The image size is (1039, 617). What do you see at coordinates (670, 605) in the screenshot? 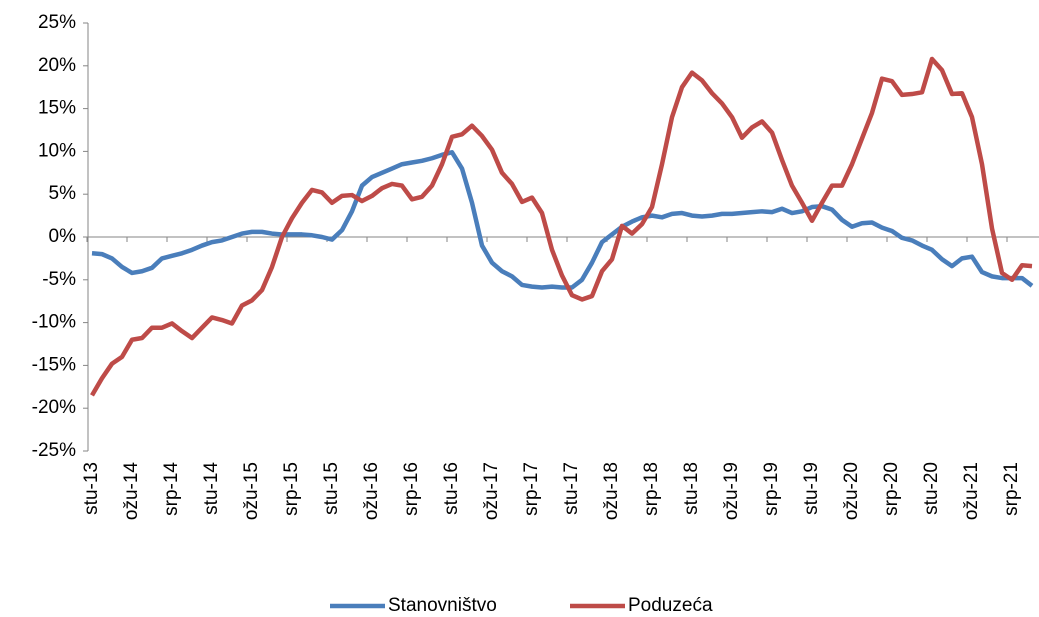
I see `legend-label: Poduzeća` at bounding box center [670, 605].